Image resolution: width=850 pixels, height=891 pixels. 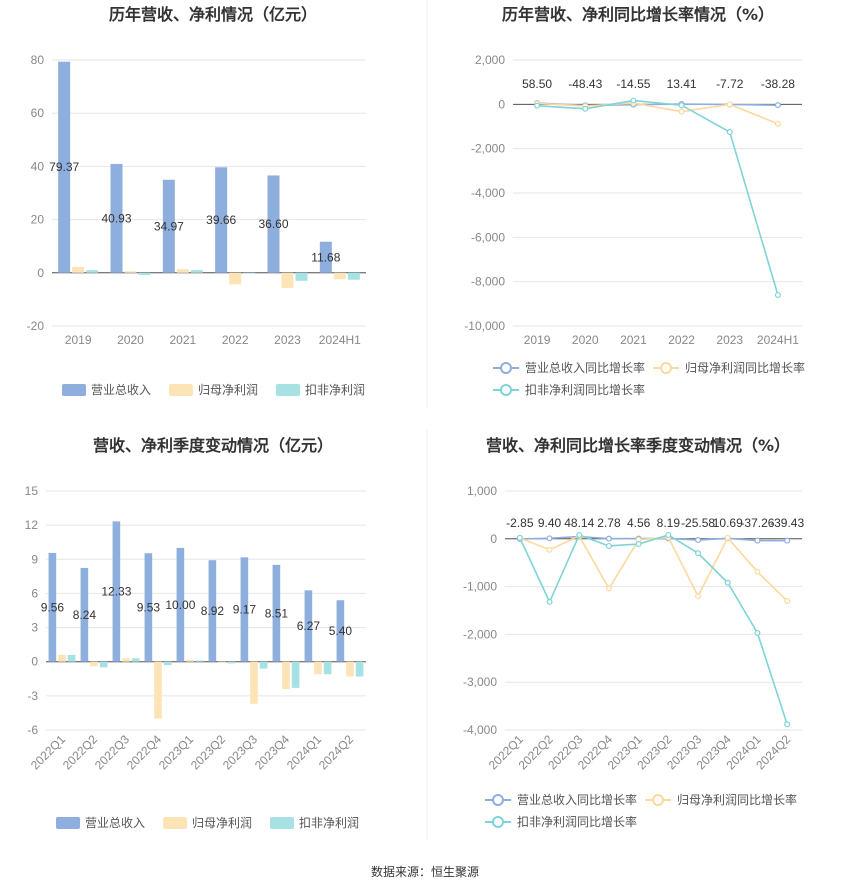 What do you see at coordinates (585, 367) in the screenshot?
I see `legend-label: 营业总收入同比增长率` at bounding box center [585, 367].